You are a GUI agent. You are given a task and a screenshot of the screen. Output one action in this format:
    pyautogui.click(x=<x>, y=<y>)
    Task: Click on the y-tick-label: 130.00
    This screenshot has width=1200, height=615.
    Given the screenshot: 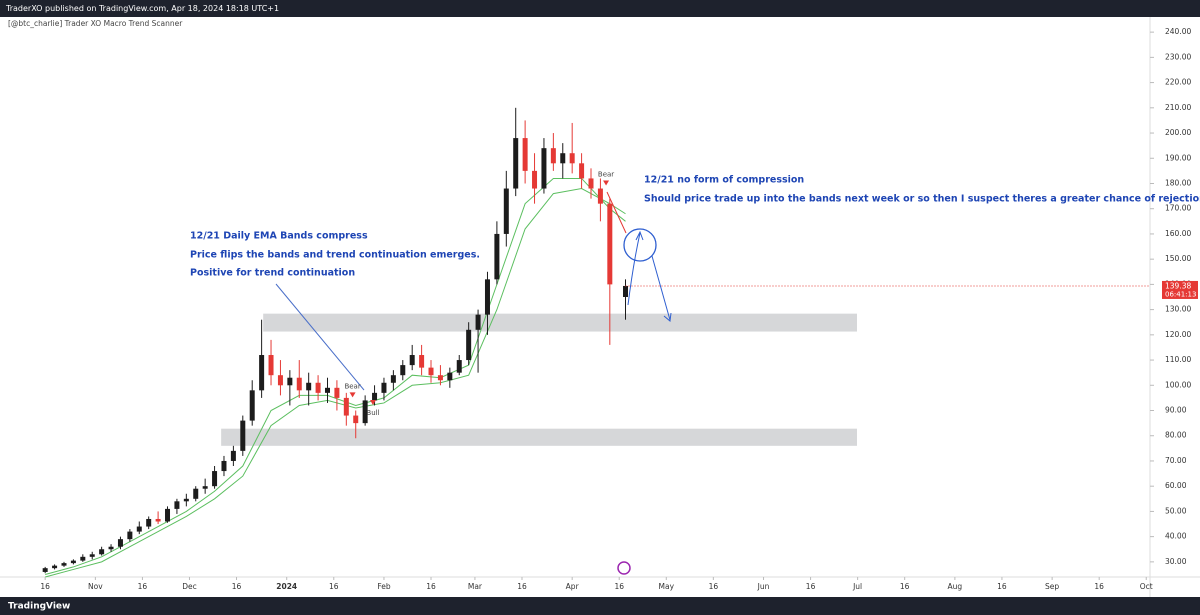 What is the action you would take?
    pyautogui.click(x=1178, y=309)
    